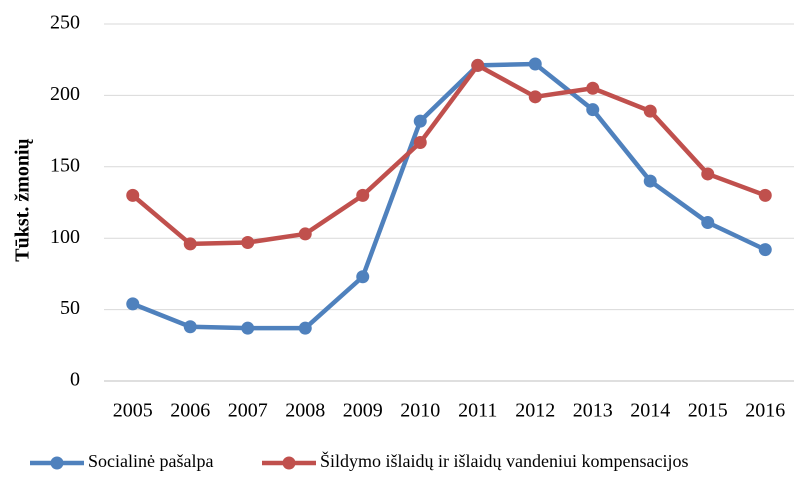 This screenshot has height=483, width=804. Describe the element at coordinates (65, 23) in the screenshot. I see `y-tick-label: 250` at that location.